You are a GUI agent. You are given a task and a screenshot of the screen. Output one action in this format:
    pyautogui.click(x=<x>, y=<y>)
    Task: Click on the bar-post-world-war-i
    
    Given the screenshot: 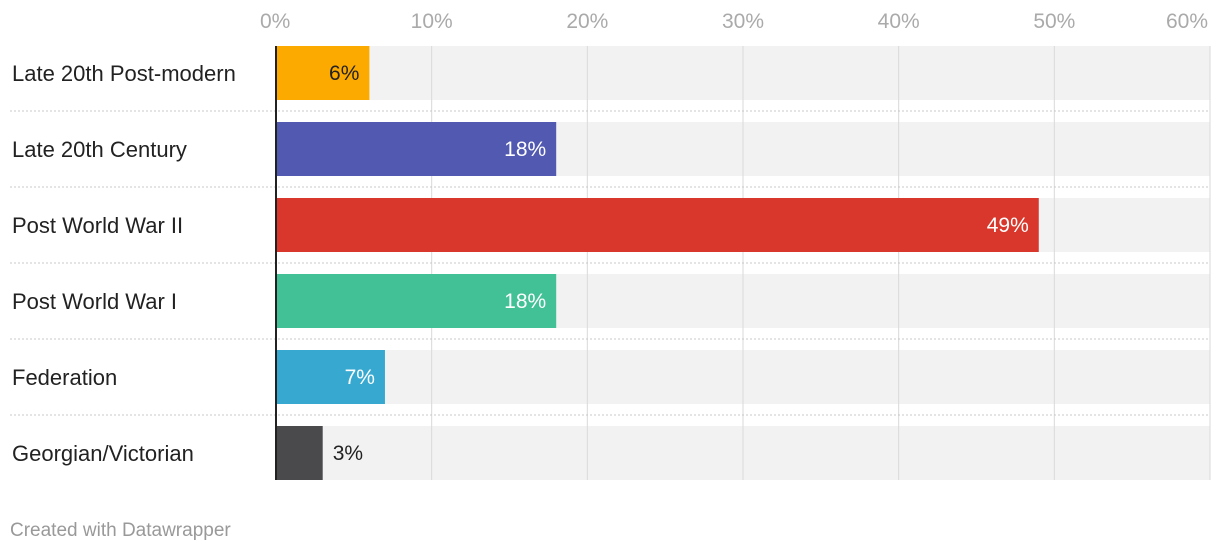 What is the action you would take?
    pyautogui.click(x=416, y=301)
    